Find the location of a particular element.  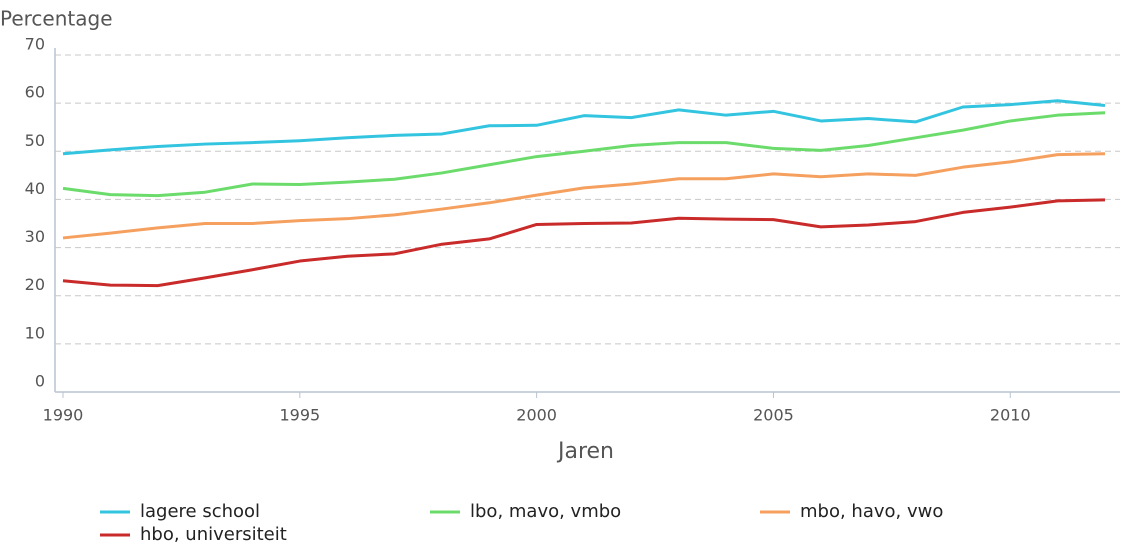

legend-label: hbo, universiteit is located at coordinates (213, 534).